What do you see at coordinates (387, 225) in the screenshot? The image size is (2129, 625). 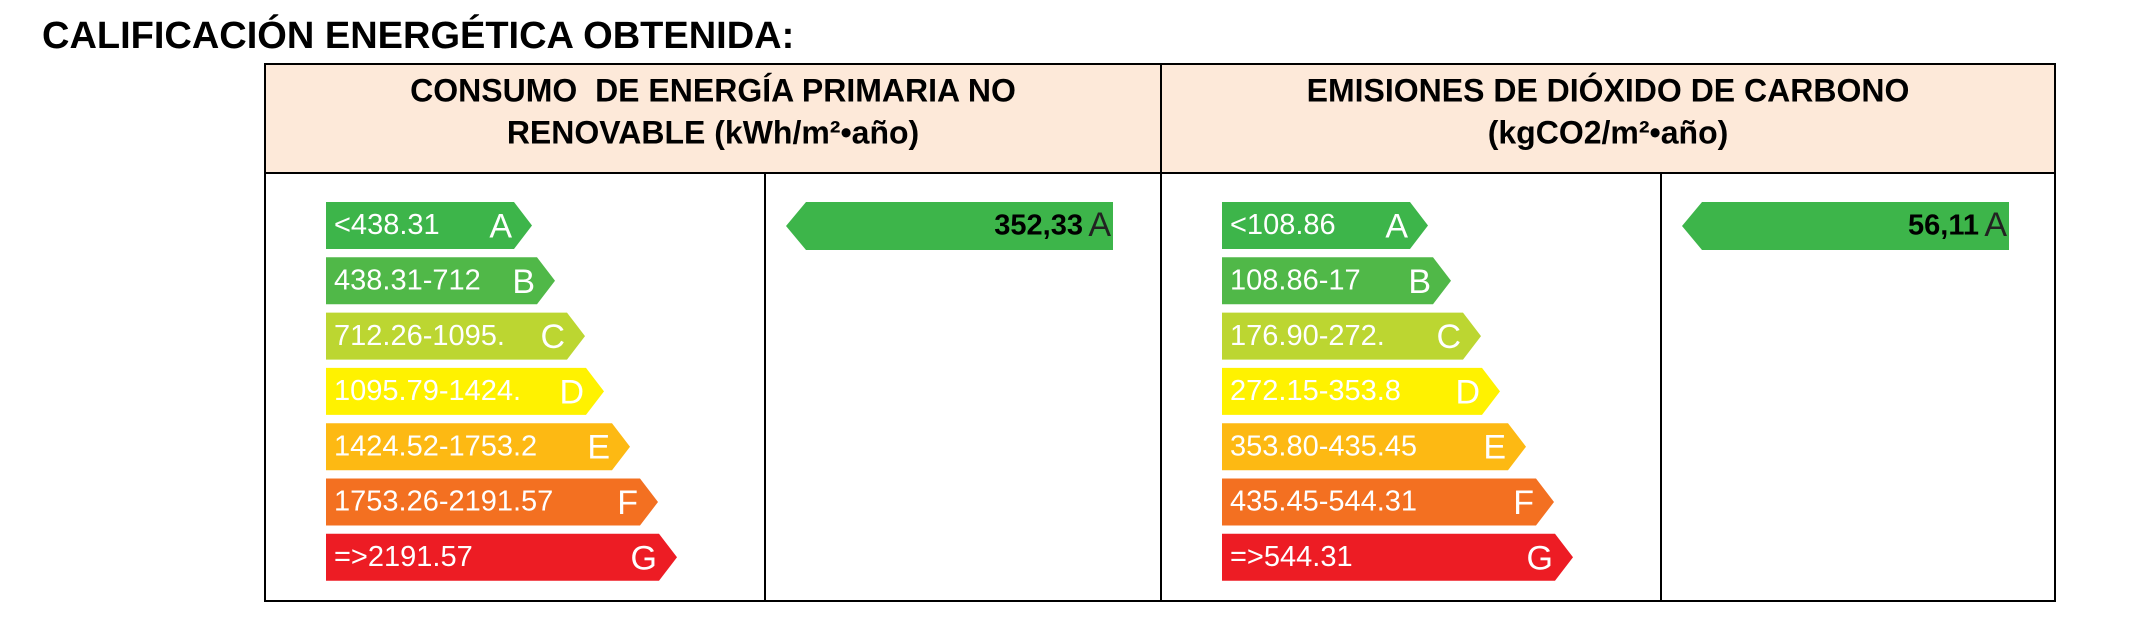 I see `rating-range: <438.31` at bounding box center [387, 225].